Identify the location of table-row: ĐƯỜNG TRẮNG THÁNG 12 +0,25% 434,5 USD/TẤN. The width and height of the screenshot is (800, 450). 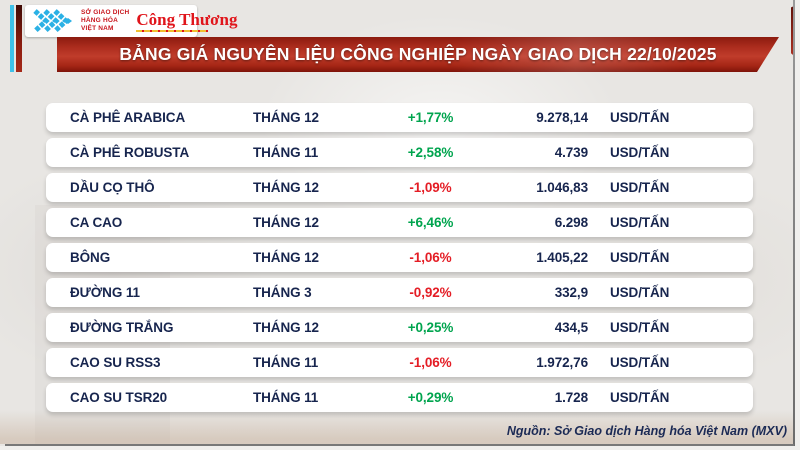
(399, 327).